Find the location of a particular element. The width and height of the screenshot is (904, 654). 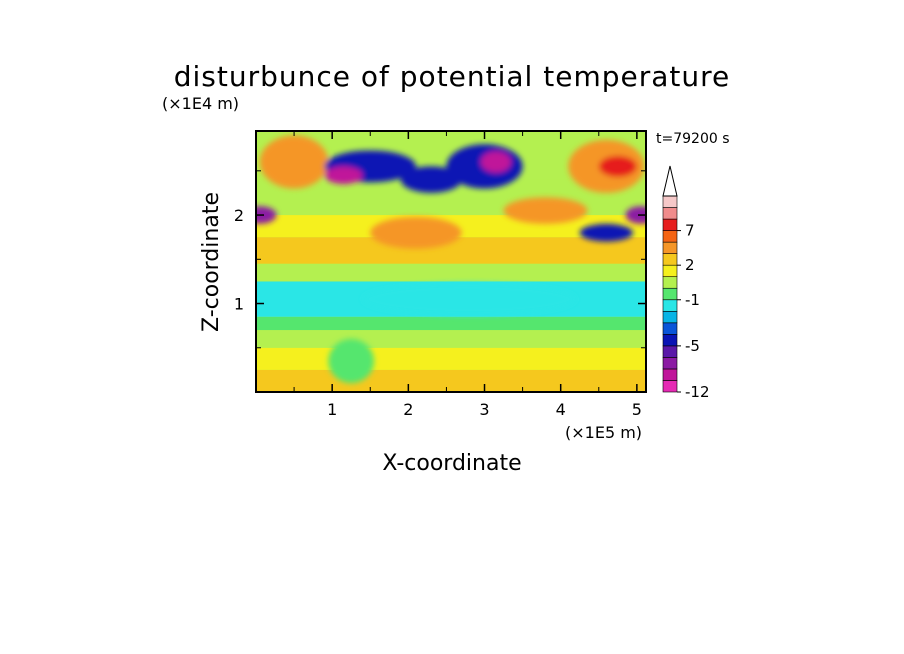

chart-title: disturbunce of potential temperature is located at coordinates (452, 76).